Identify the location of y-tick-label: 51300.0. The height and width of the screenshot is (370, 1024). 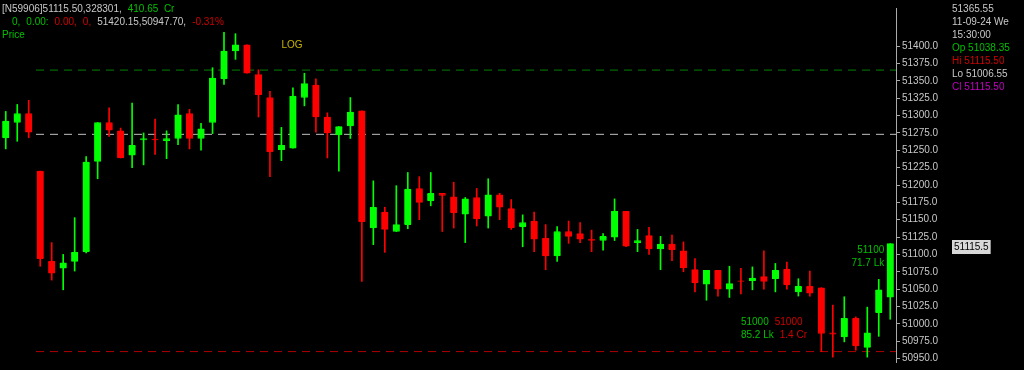
(920, 115).